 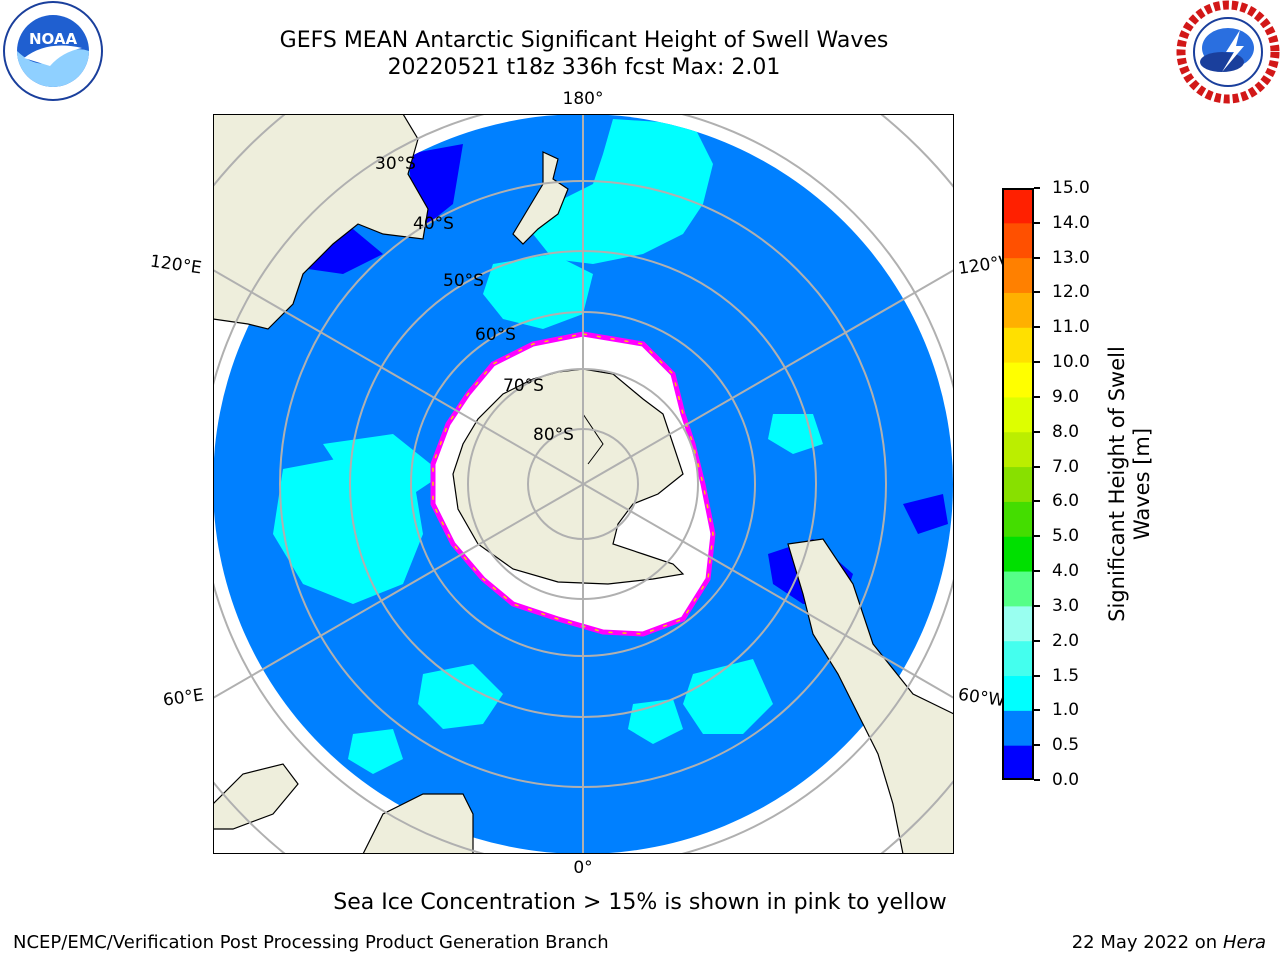 I want to click on colorbar-tick-label: 14.0, so click(x=1071, y=222).